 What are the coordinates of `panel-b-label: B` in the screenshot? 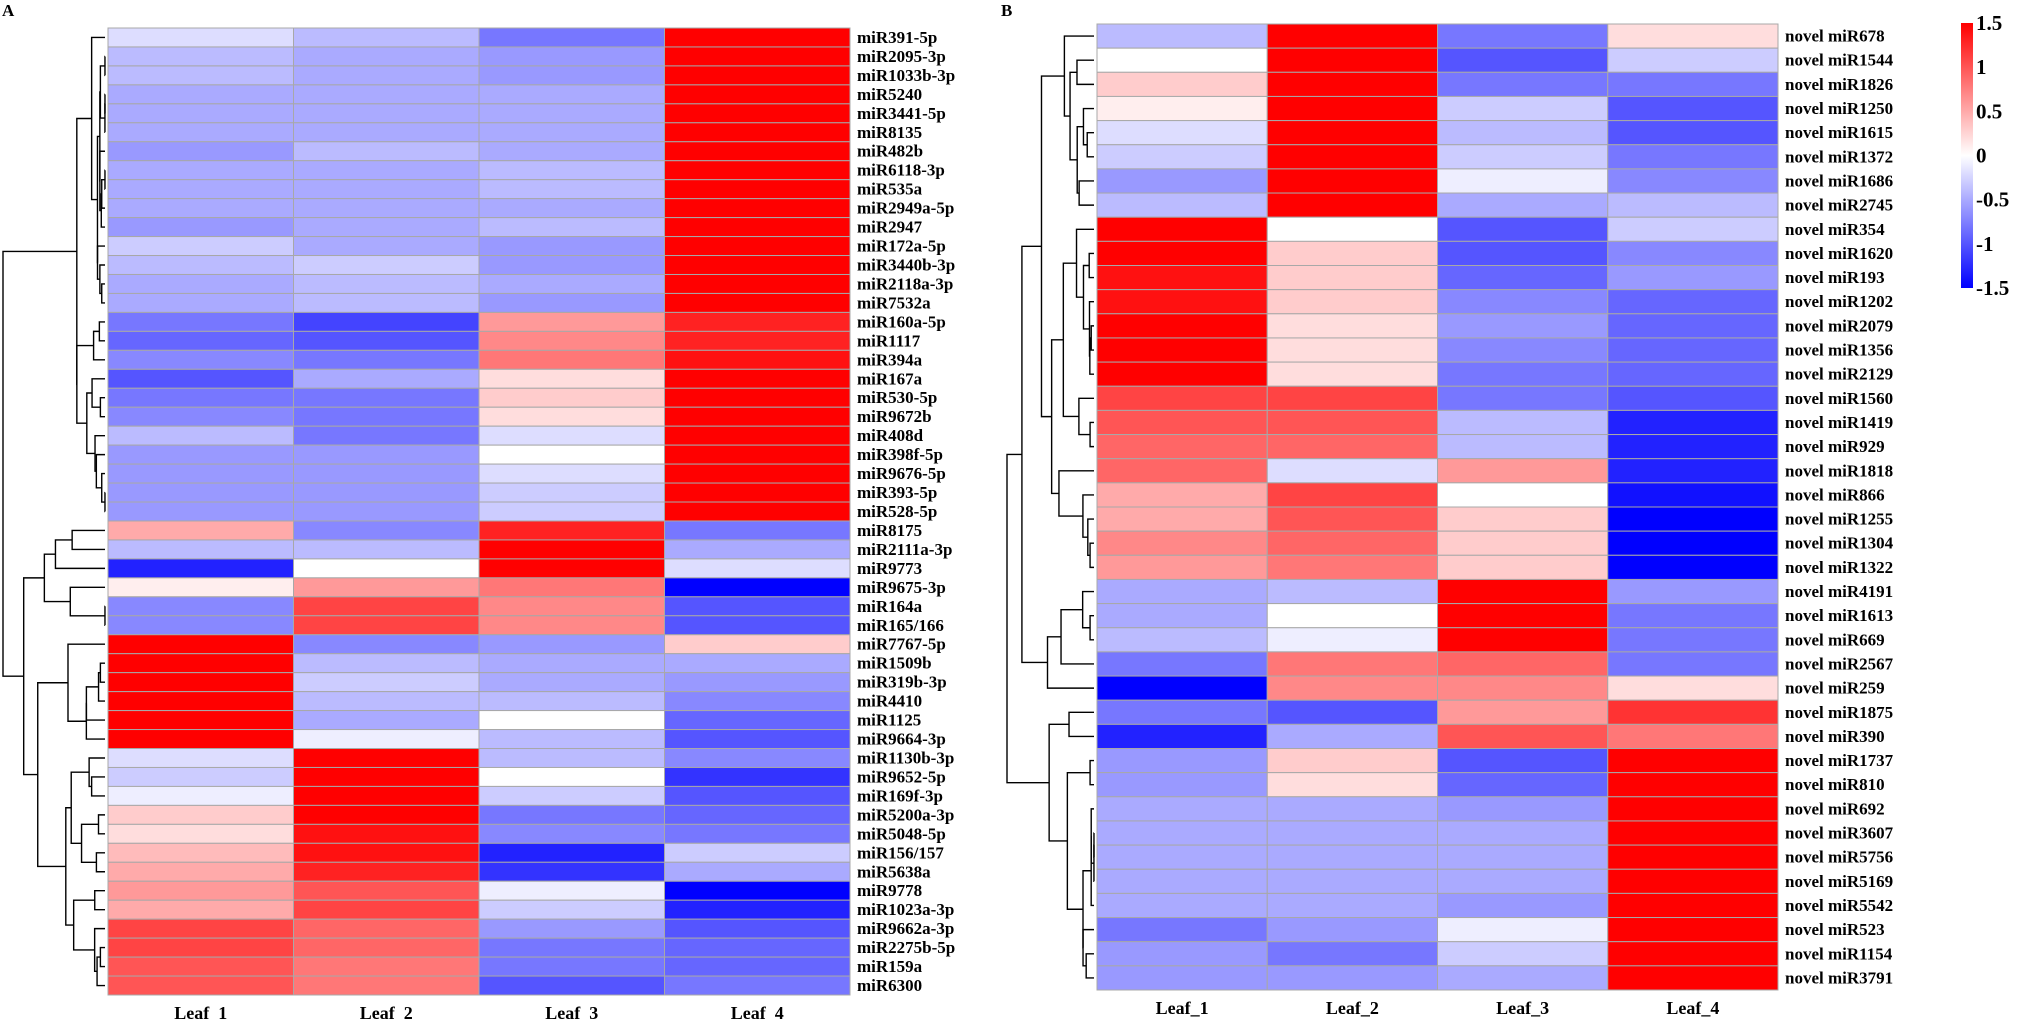 It's located at (1006, 10).